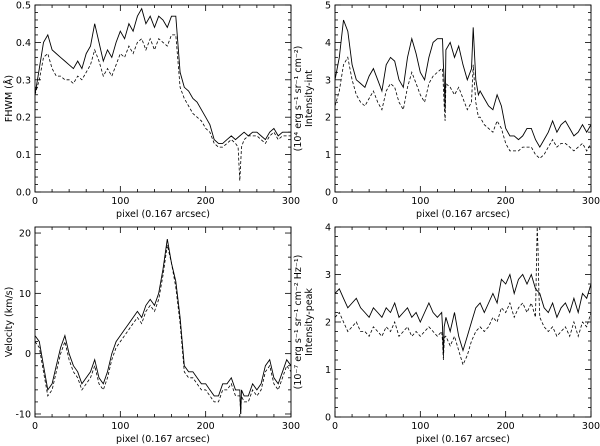  Describe the element at coordinates (23, 80) in the screenshot. I see `y-tick-label: 0.3` at that location.